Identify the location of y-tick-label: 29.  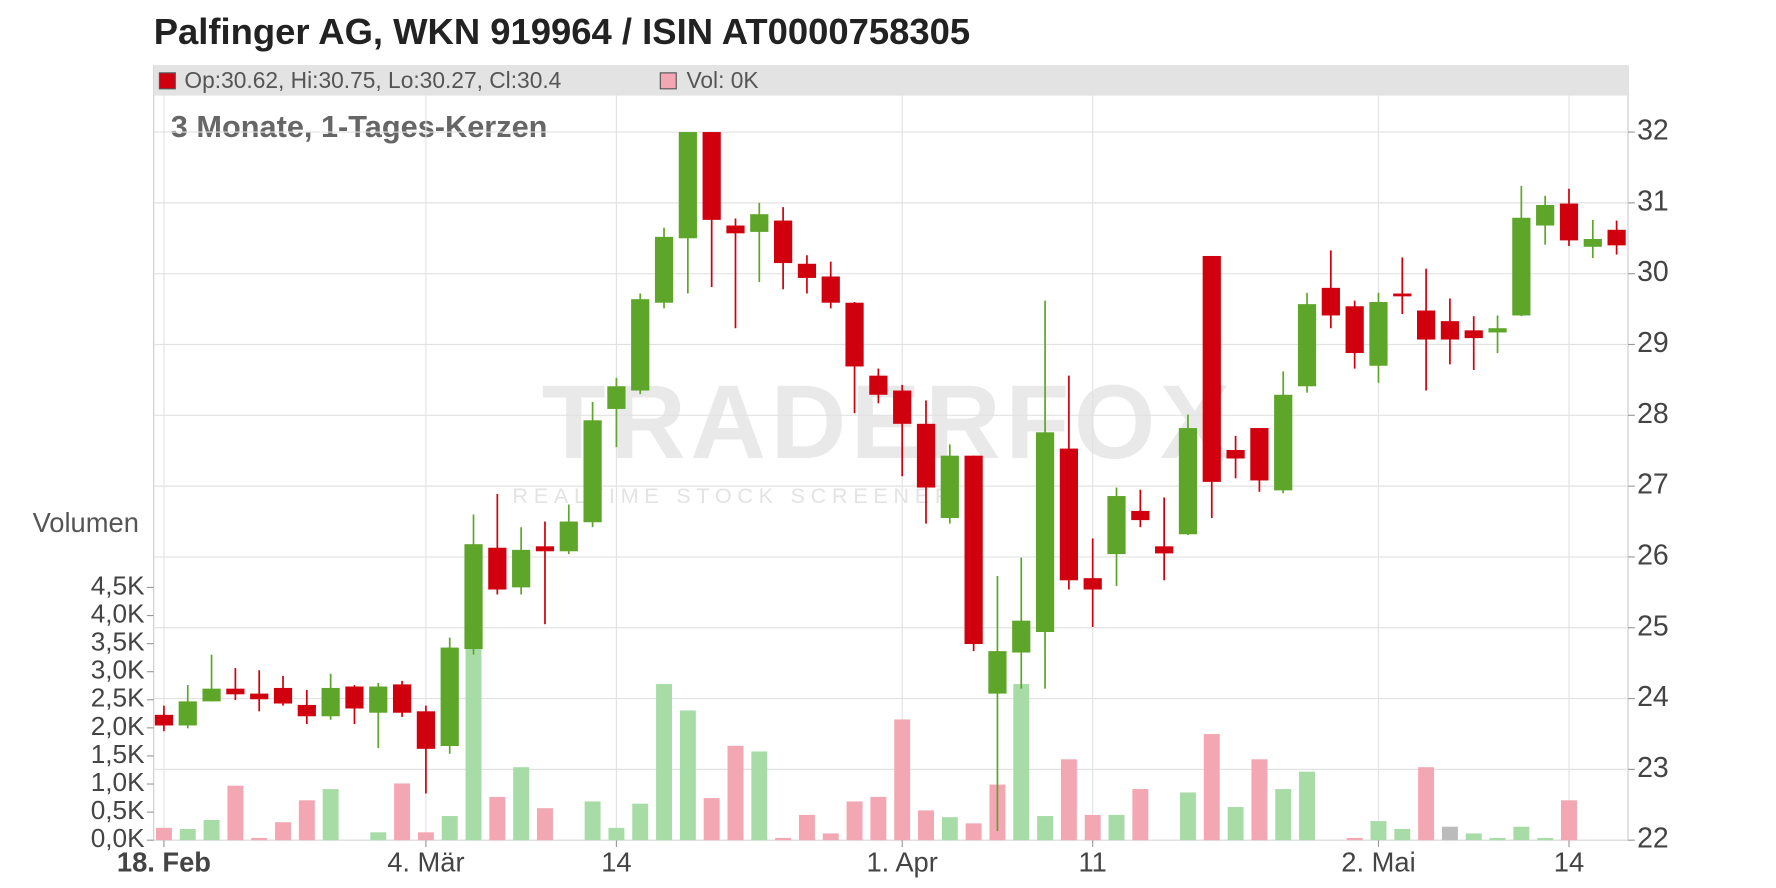
(1653, 343).